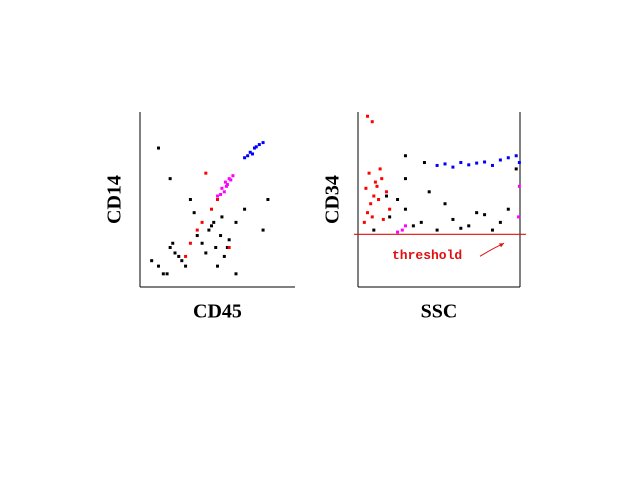  What do you see at coordinates (427, 255) in the screenshot?
I see `threshold-label: threshold` at bounding box center [427, 255].